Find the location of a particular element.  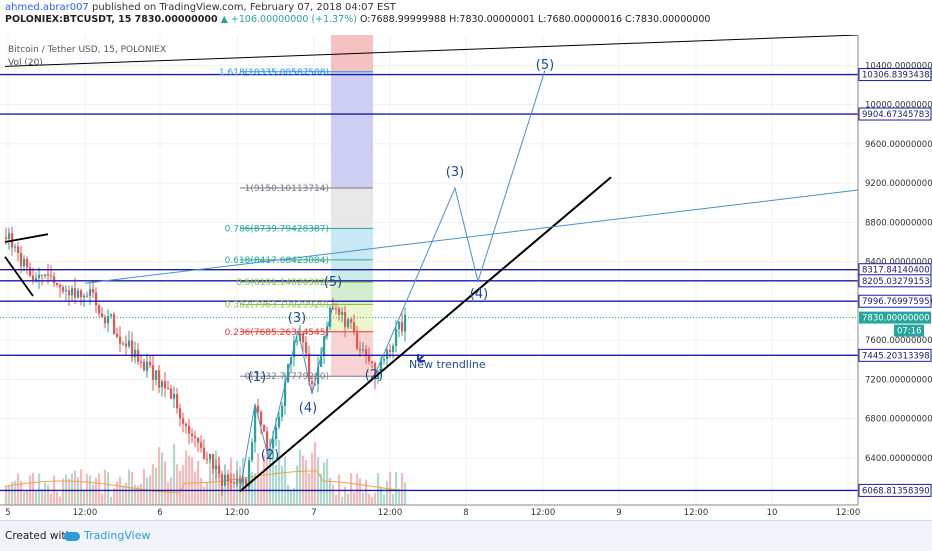

y-tick-label: 10000.00000000 is located at coordinates (898, 106).